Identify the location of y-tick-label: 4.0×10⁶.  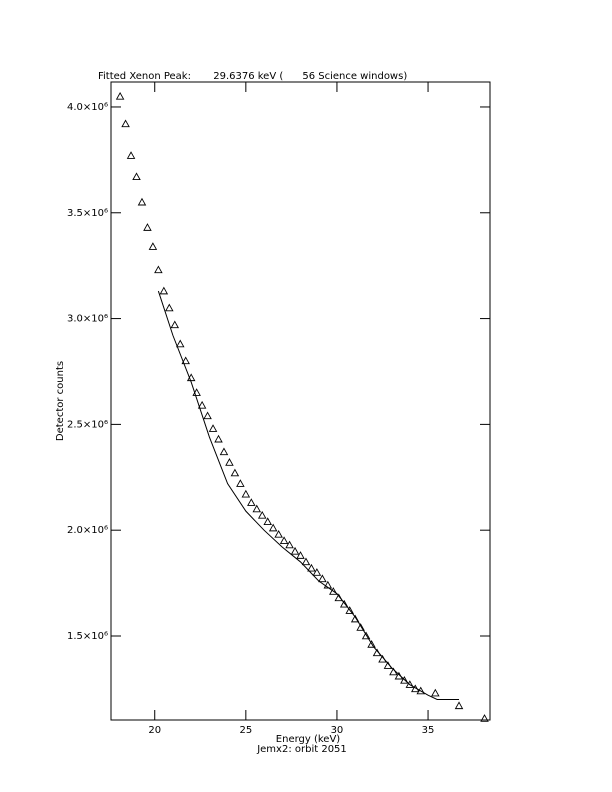
(87, 107).